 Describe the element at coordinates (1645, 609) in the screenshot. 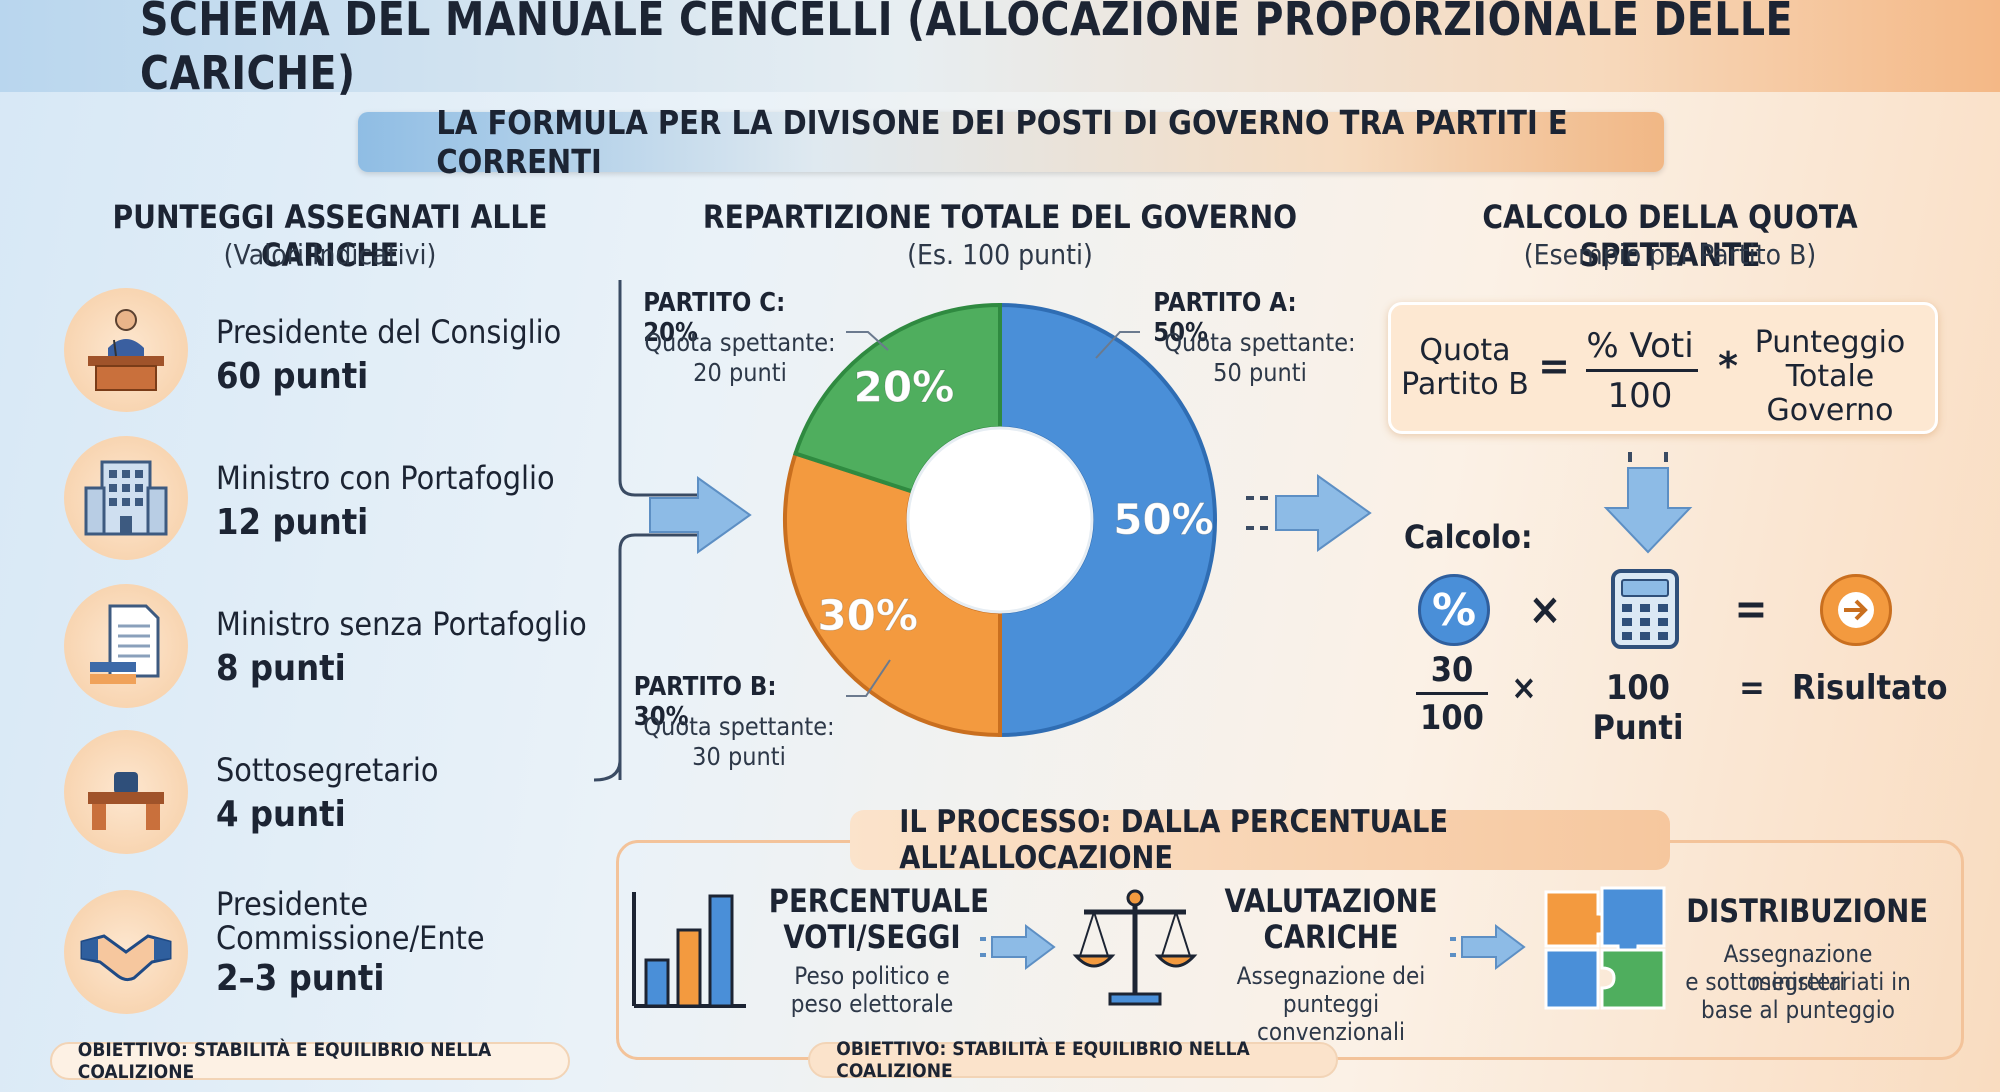

I see `calculator-icon` at that location.